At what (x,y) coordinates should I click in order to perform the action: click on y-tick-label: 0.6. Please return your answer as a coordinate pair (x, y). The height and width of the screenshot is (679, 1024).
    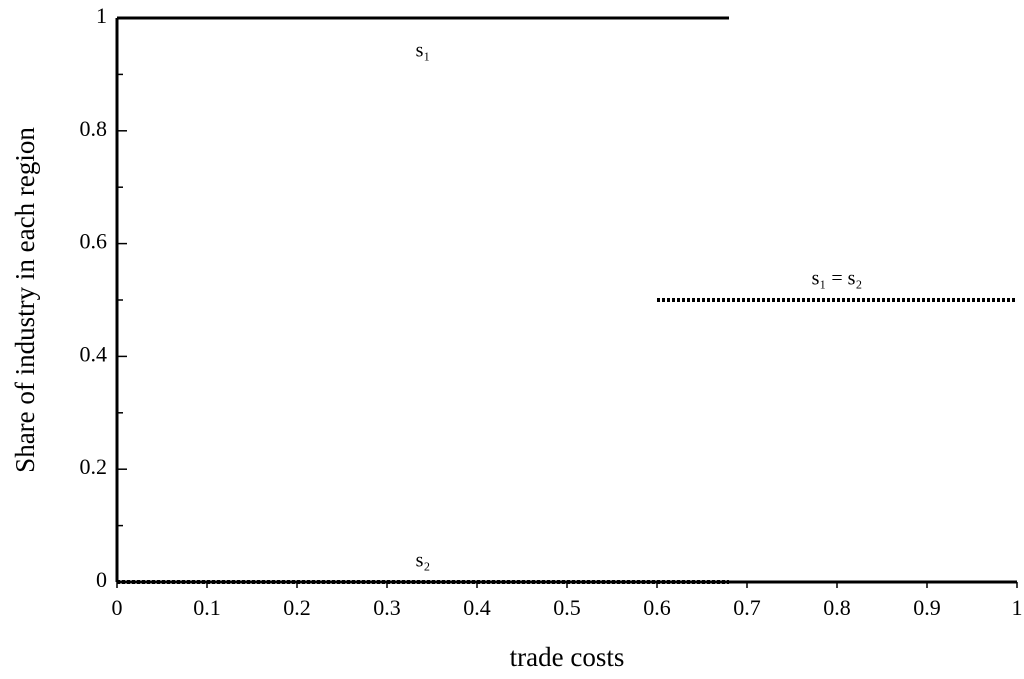
    Looking at the image, I should click on (94, 241).